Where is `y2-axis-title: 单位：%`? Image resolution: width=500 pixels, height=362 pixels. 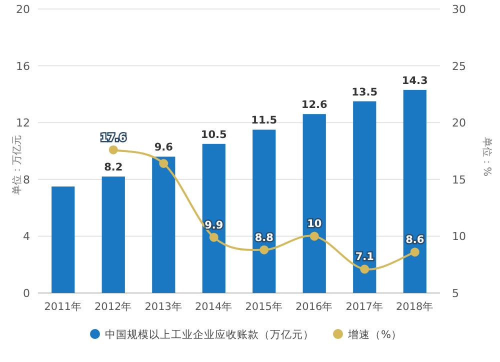
y2-axis-title: 单位：% is located at coordinates (487, 156).